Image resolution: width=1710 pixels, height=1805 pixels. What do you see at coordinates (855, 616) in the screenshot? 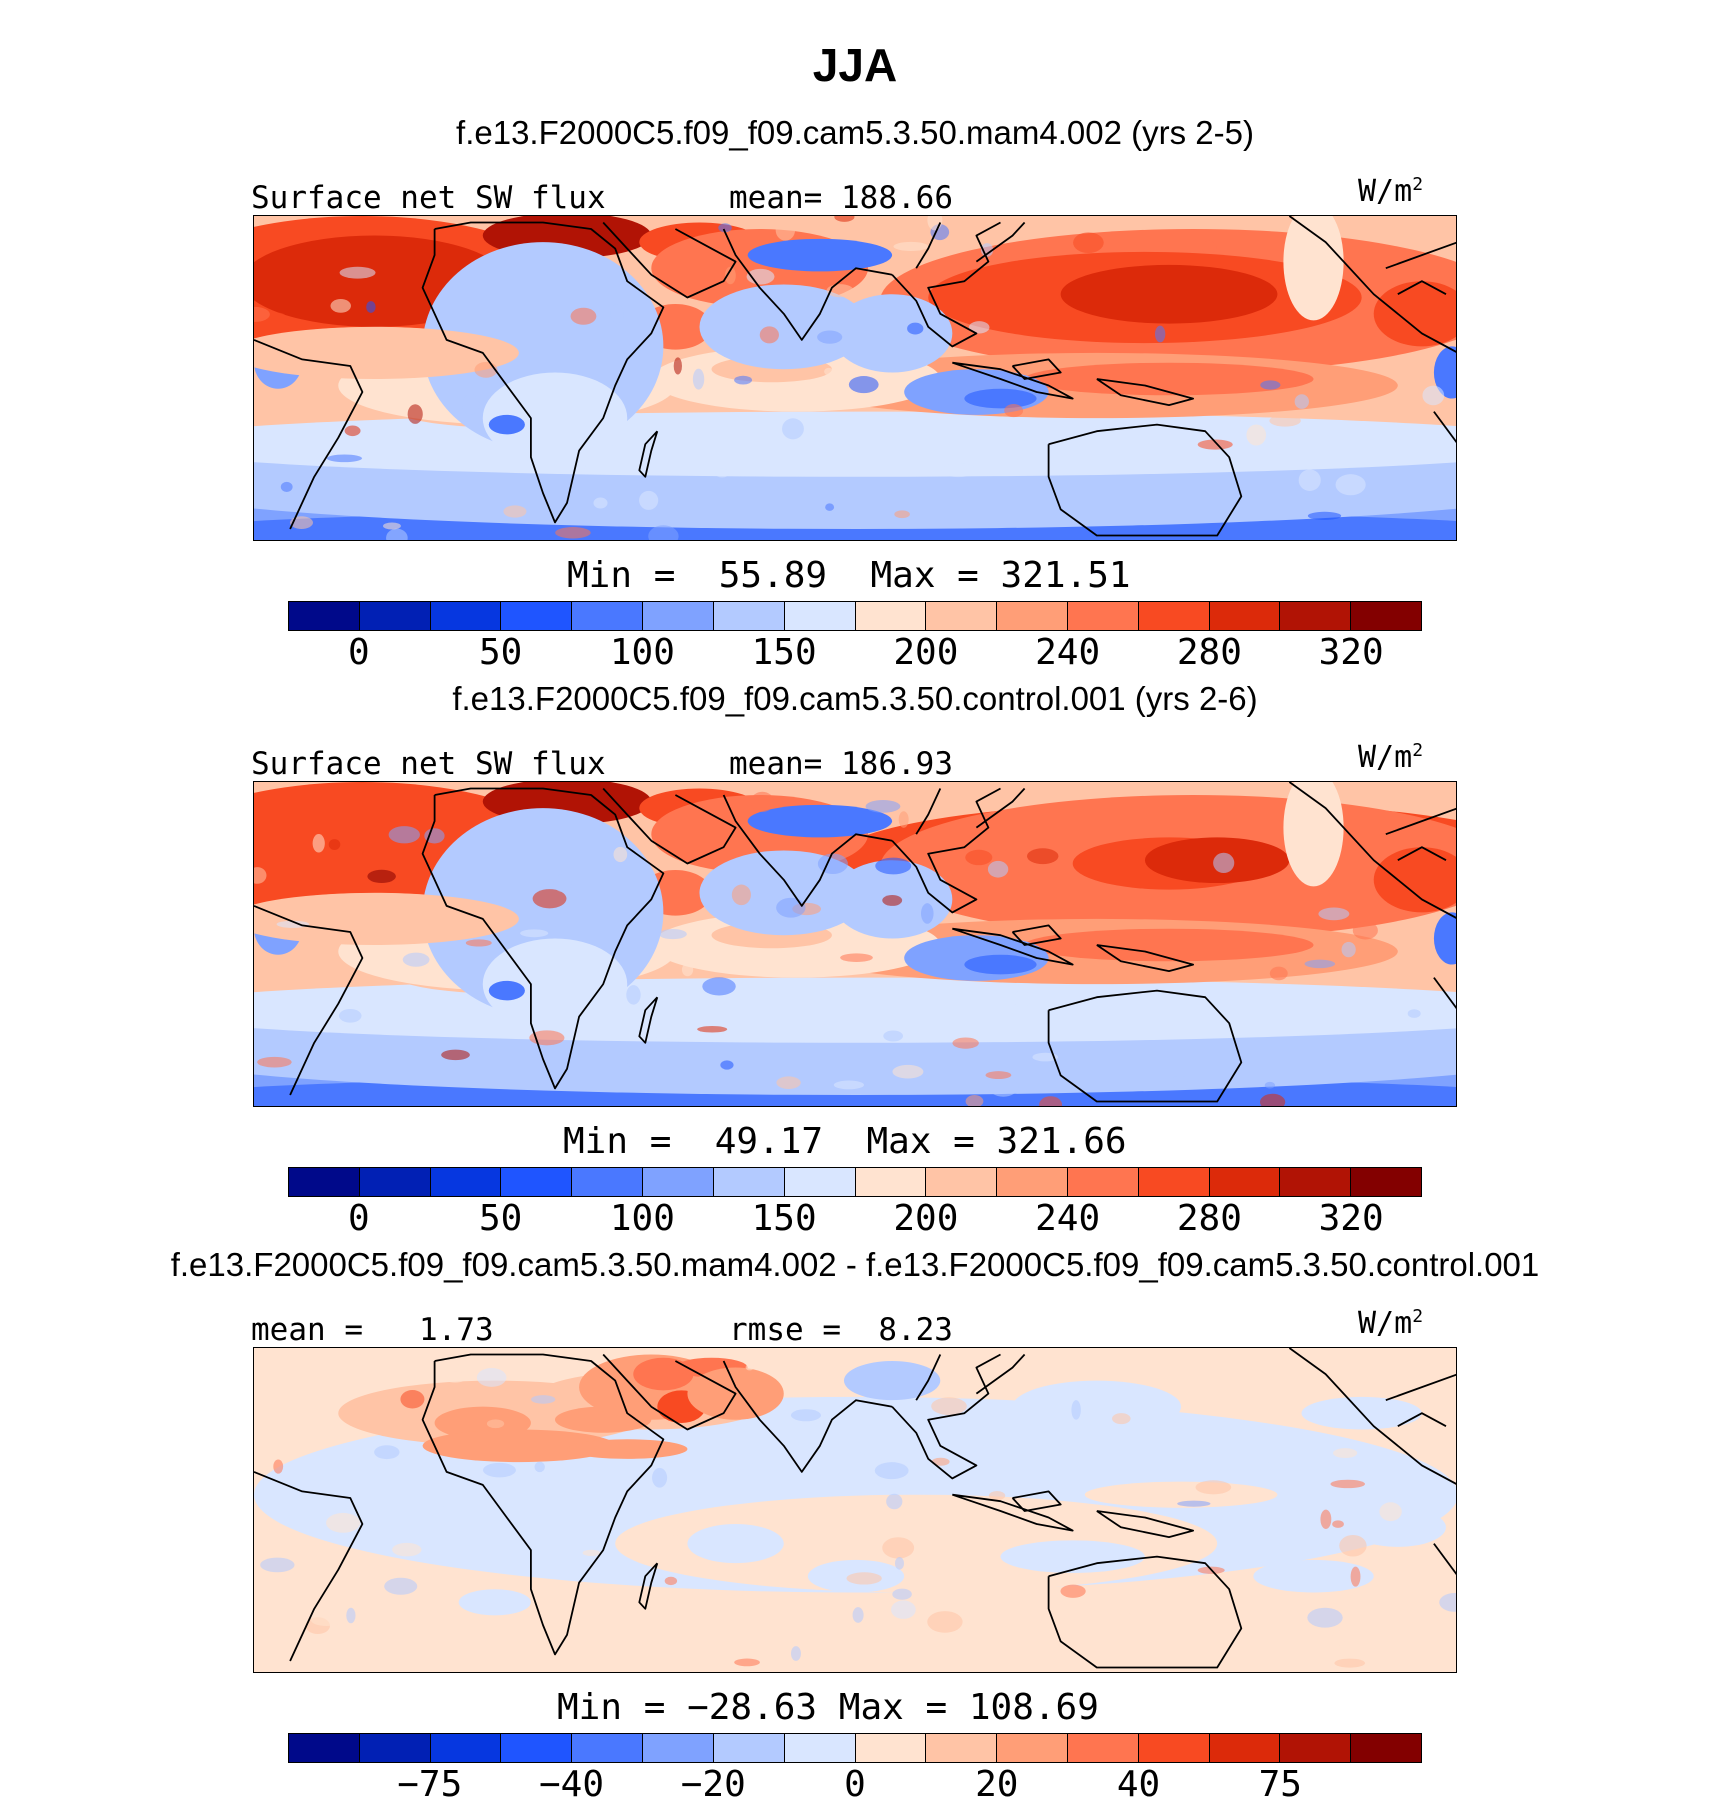
I see `panel-1-colorbar` at bounding box center [855, 616].